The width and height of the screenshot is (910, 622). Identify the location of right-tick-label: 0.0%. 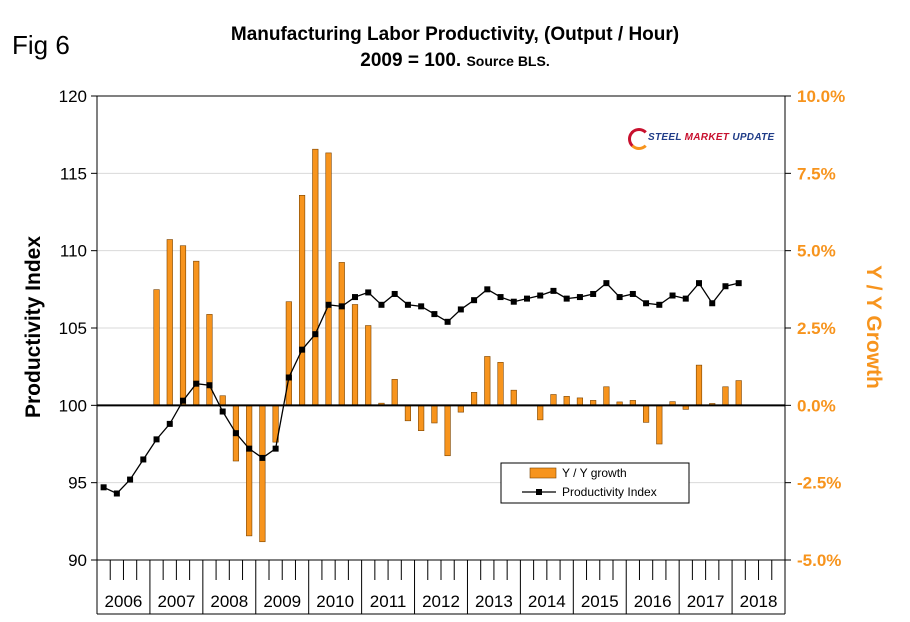
(816, 405).